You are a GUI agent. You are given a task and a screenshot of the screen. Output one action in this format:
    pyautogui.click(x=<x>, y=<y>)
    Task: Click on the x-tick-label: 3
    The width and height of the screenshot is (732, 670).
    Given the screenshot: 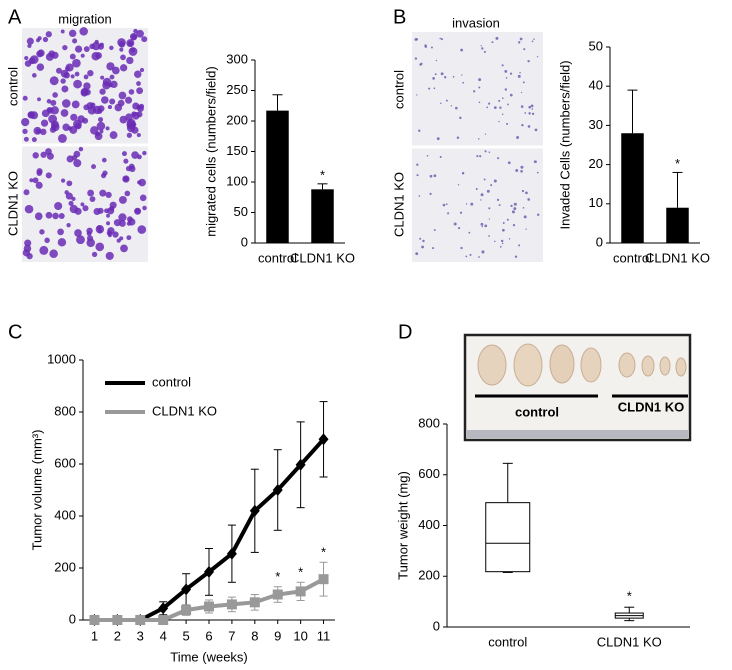 What is the action you would take?
    pyautogui.click(x=140, y=635)
    